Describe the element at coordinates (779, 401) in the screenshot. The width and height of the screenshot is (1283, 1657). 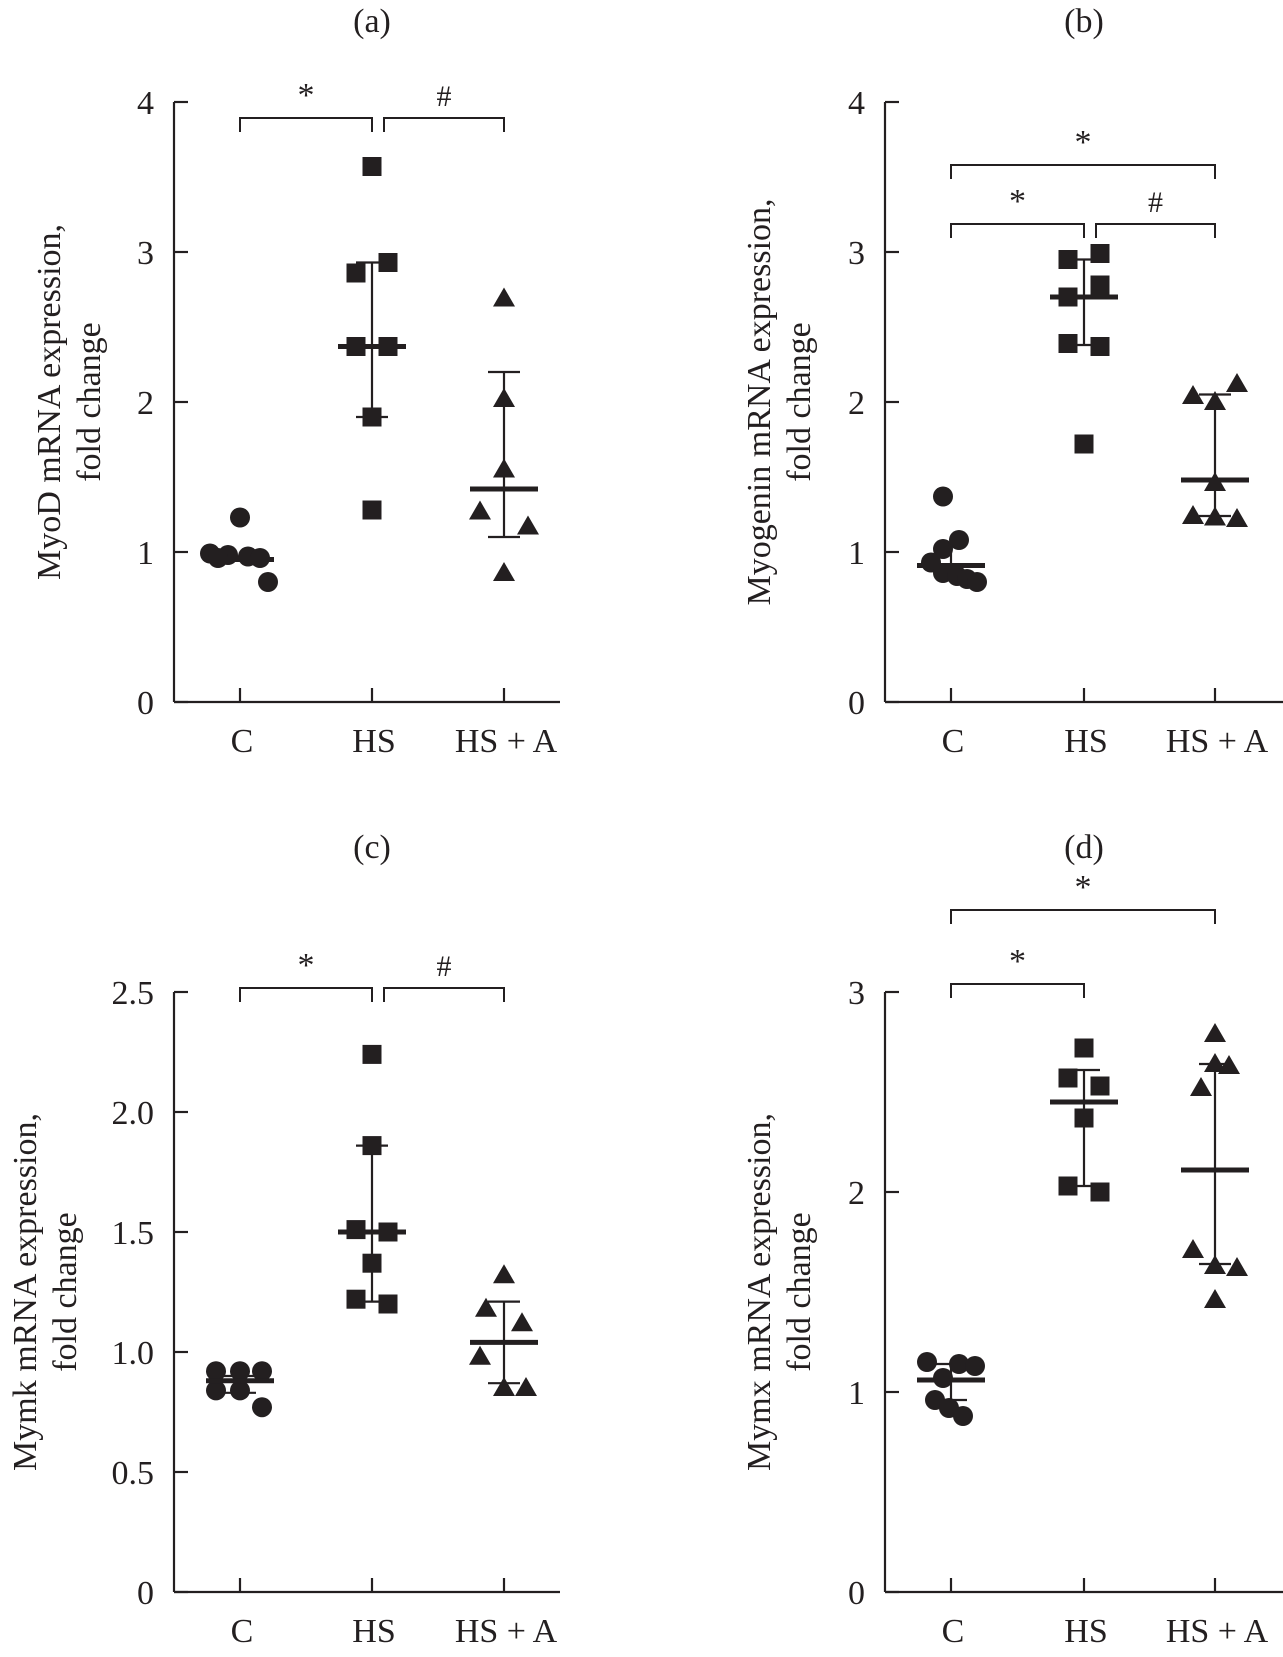
I see `y-axis-label: Myogenin mRNA expression, fold change` at that location.